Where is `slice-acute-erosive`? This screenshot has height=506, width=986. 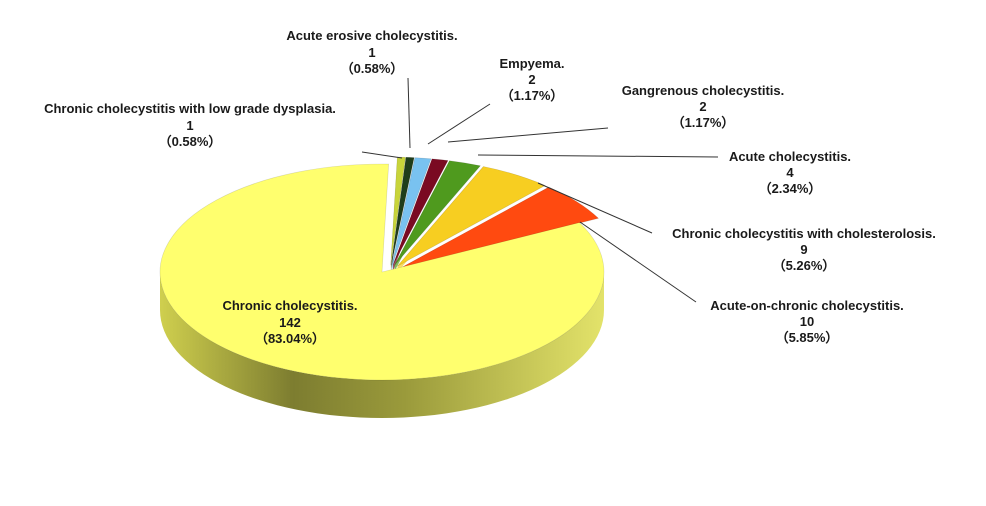
slice-acute-erosive is located at coordinates (402, 211).